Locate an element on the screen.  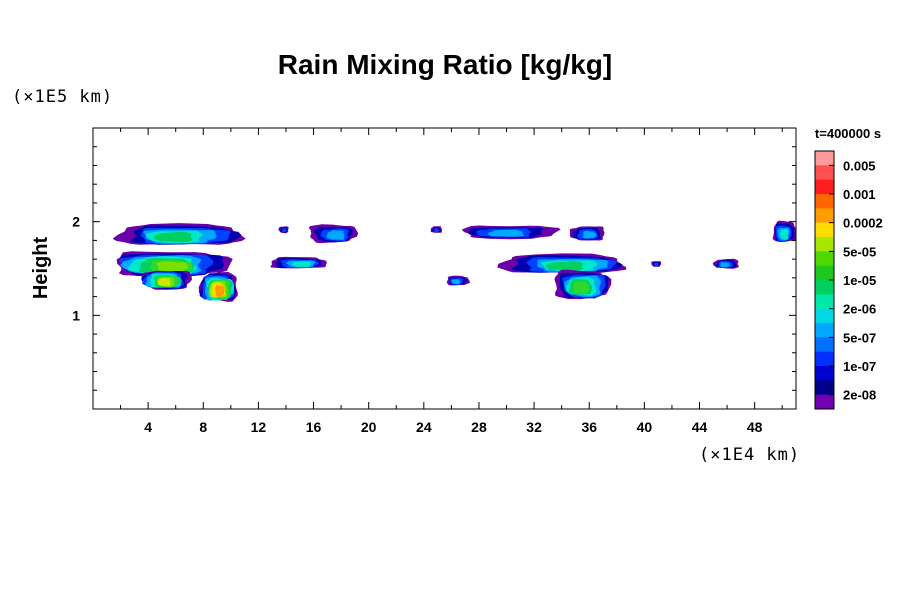
y-tick-label: 1 is located at coordinates (76, 315).